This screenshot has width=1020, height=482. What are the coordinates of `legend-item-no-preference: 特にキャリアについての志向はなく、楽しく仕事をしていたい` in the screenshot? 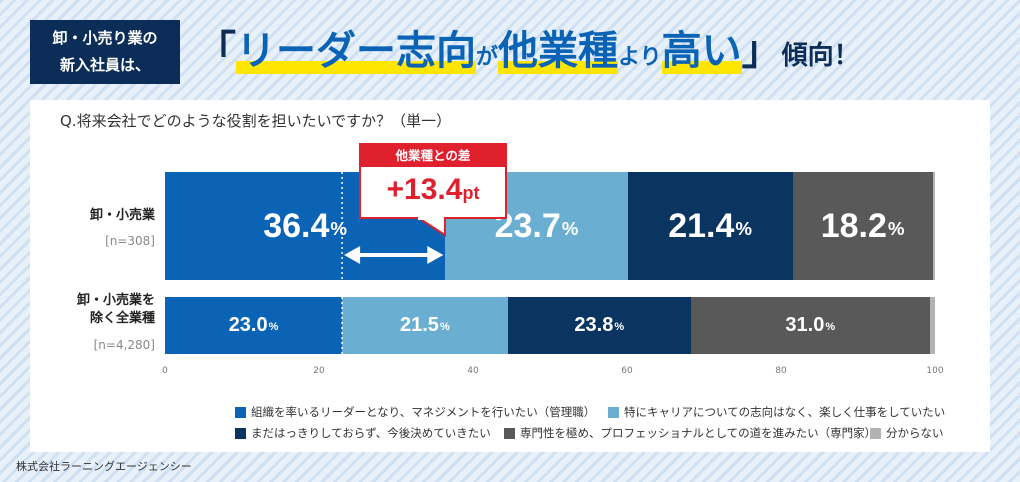 It's located at (776, 412).